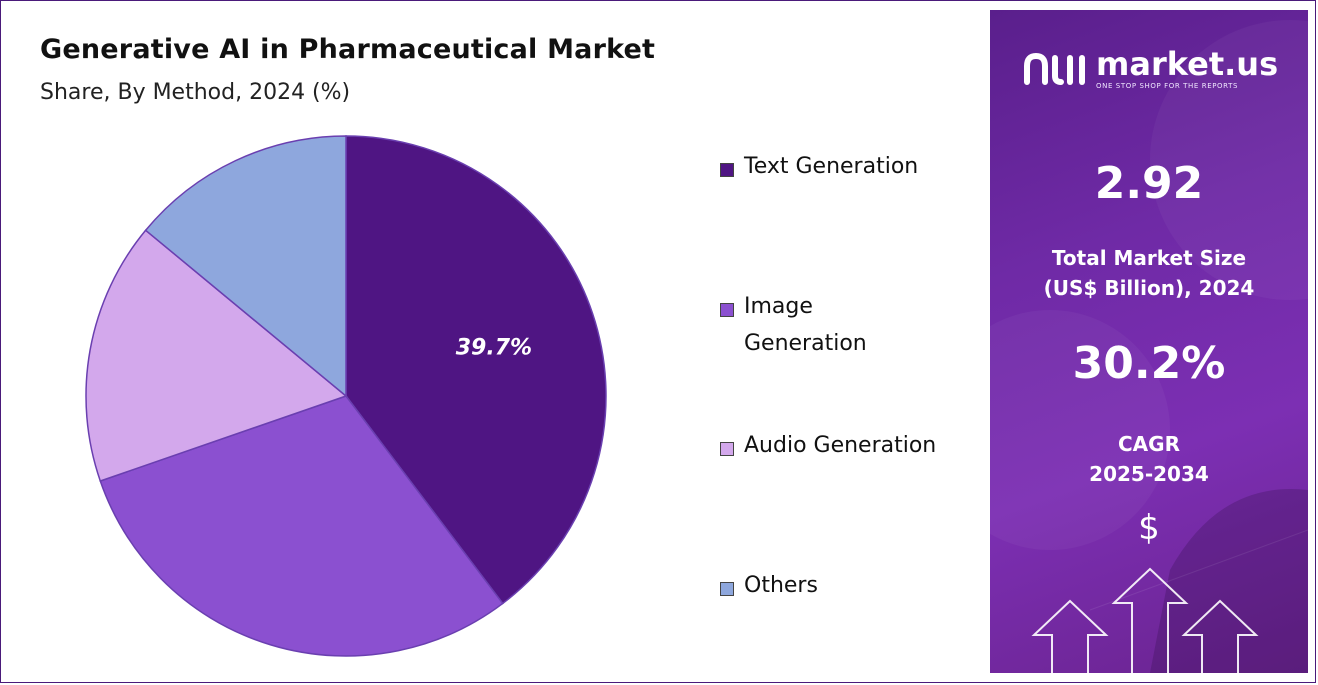 Image resolution: width=1318 pixels, height=685 pixels. I want to click on dollar-icon: $, so click(1149, 528).